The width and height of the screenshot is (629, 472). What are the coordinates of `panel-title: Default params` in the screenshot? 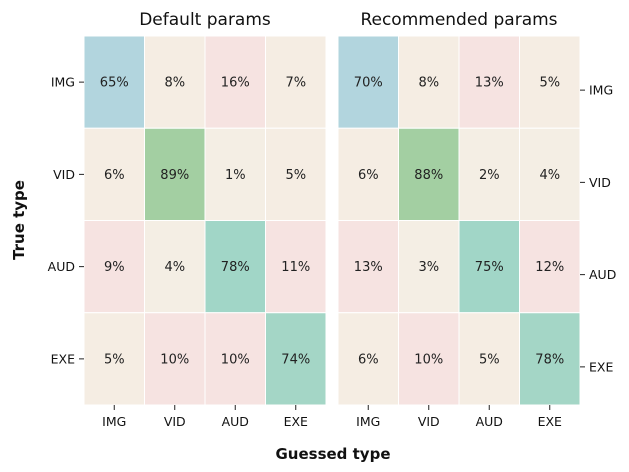 It's located at (205, 20).